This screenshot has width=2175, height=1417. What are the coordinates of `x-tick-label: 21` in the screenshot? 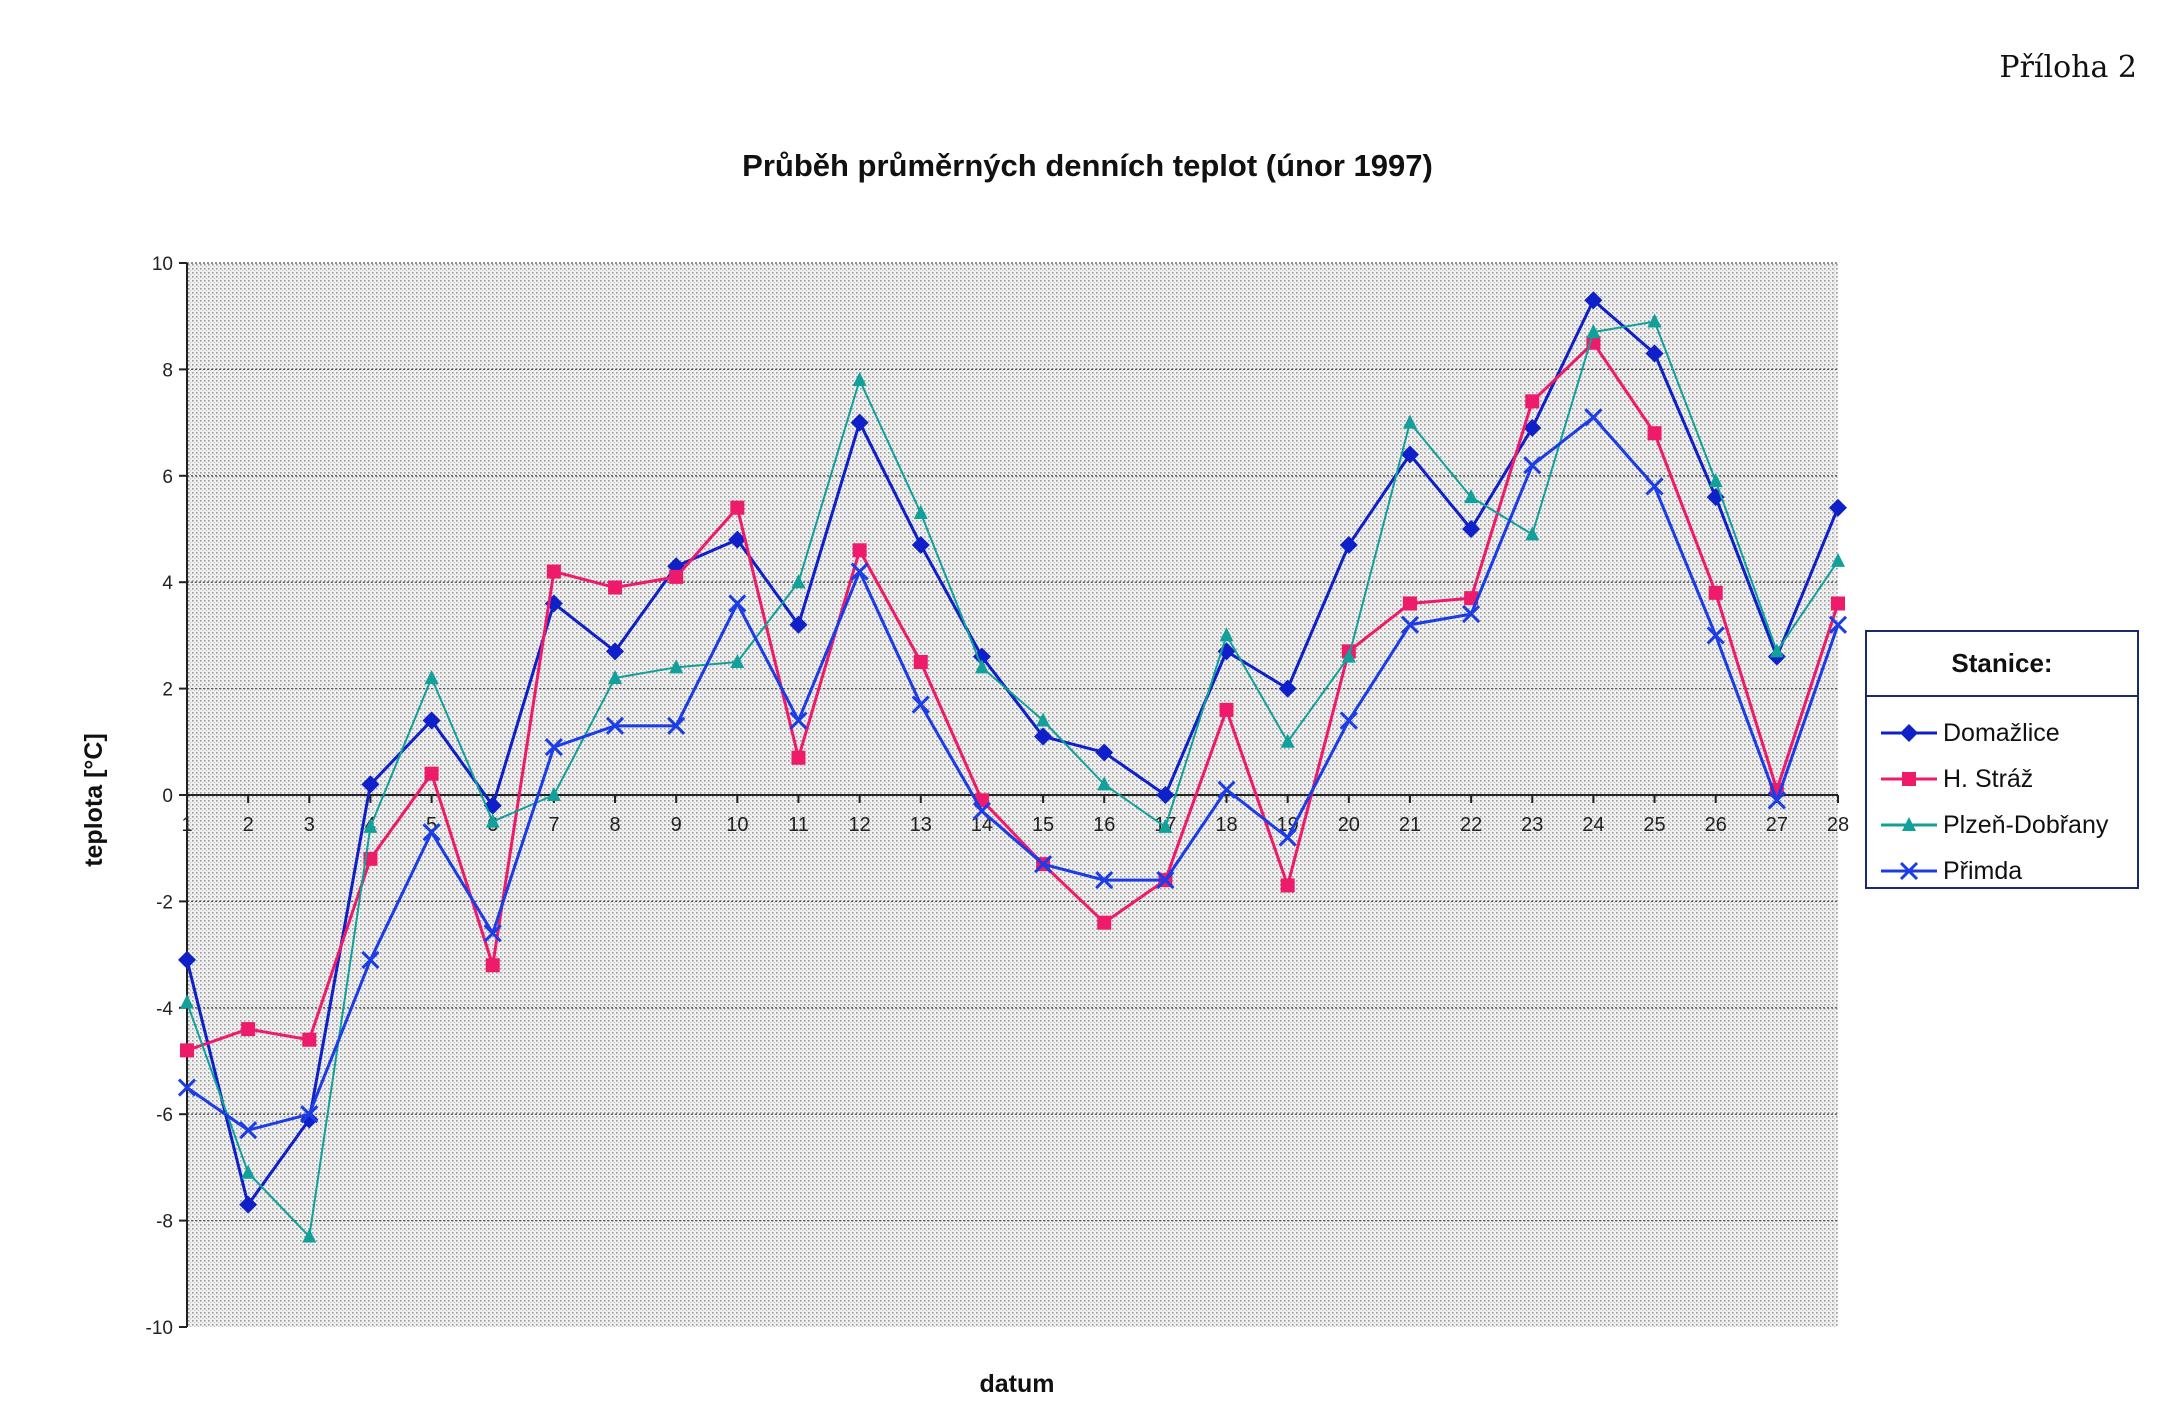 It's located at (1410, 825).